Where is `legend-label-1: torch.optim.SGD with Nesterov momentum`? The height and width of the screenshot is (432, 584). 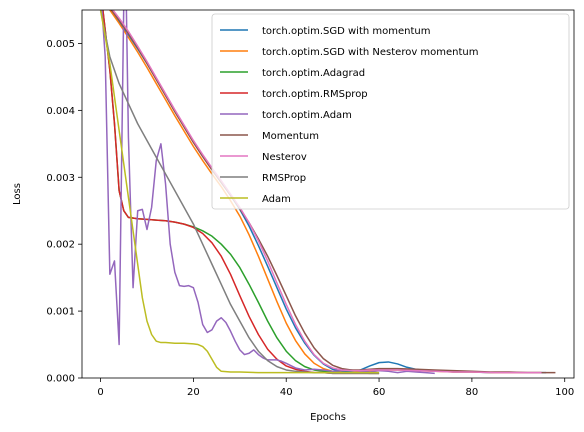 legend-label-1: torch.optim.SGD with Nesterov momentum is located at coordinates (370, 52).